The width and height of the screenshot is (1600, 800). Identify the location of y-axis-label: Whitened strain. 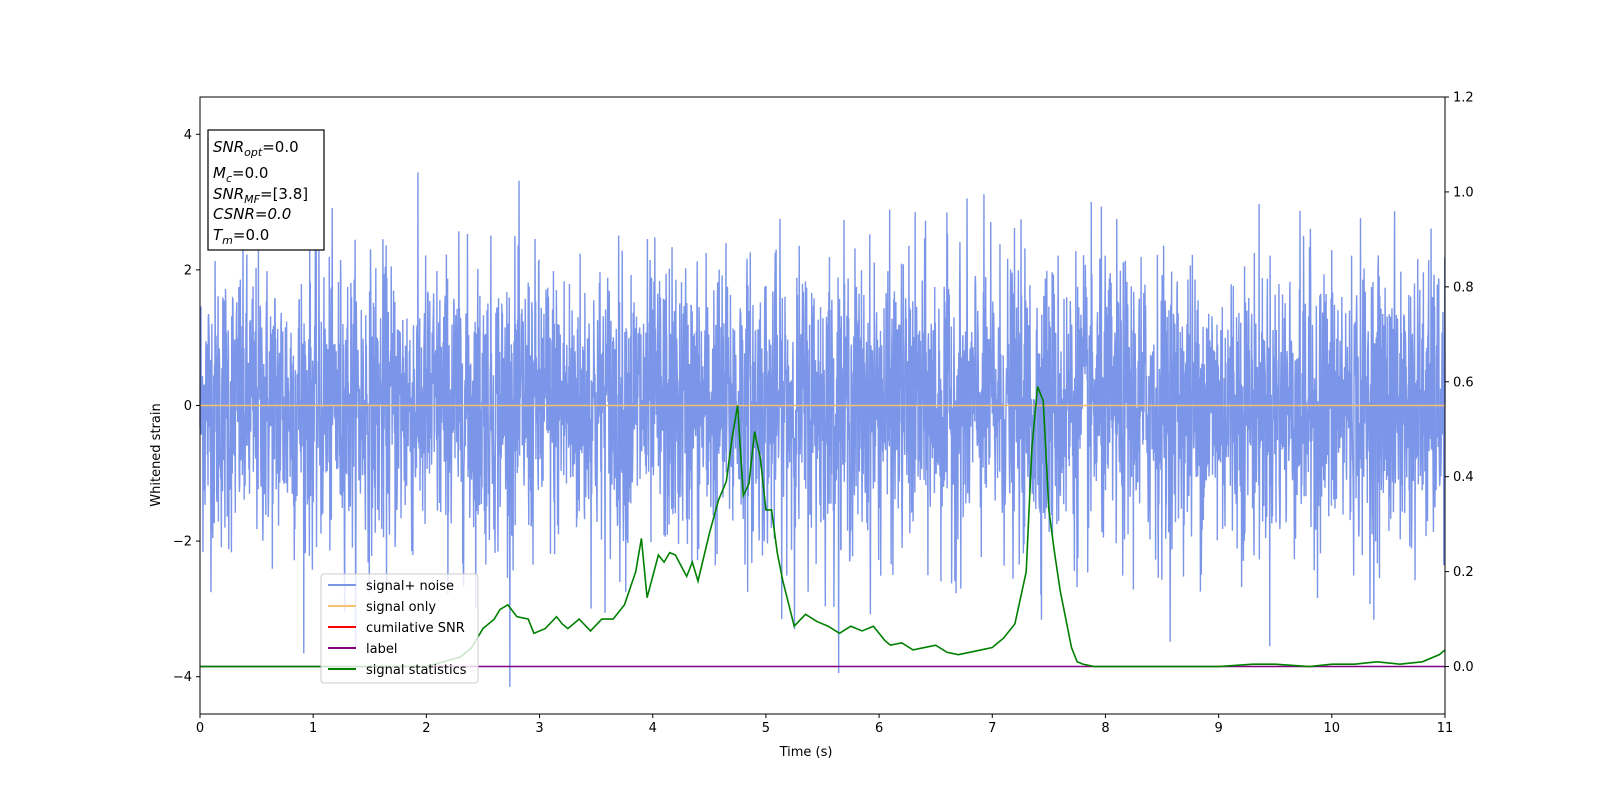
(156, 454).